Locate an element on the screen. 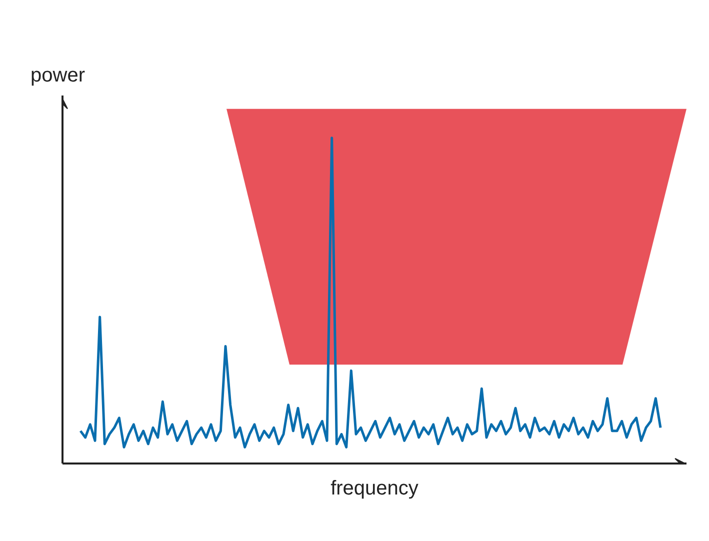 Image resolution: width=709 pixels, height=541 pixels. x-axis-title: frequency is located at coordinates (374, 489).